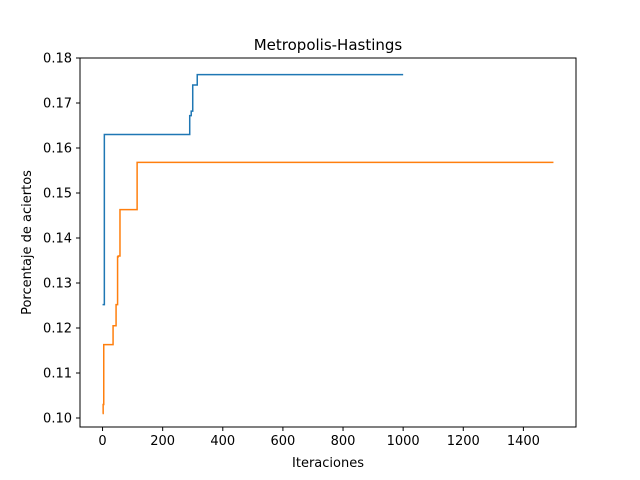  I want to click on x-tick-label: 1000, so click(403, 441).